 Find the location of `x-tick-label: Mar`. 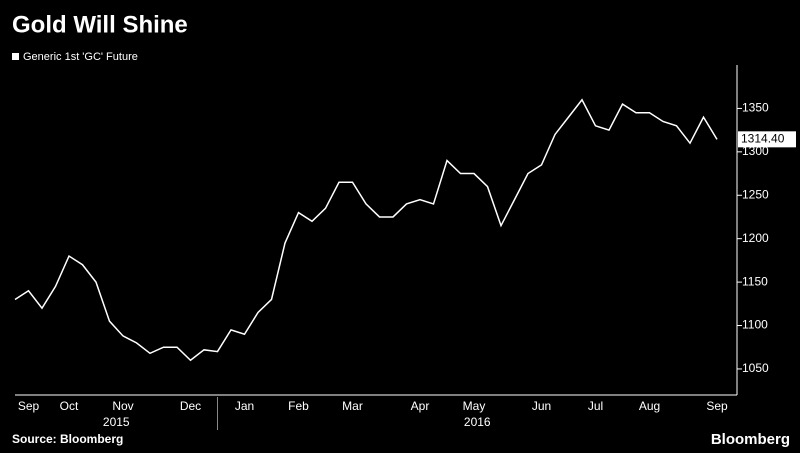

x-tick-label: Mar is located at coordinates (352, 406).